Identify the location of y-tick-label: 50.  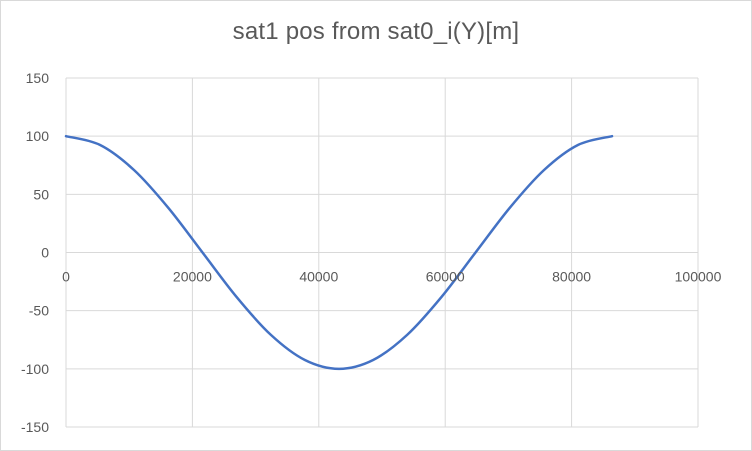
(41, 194).